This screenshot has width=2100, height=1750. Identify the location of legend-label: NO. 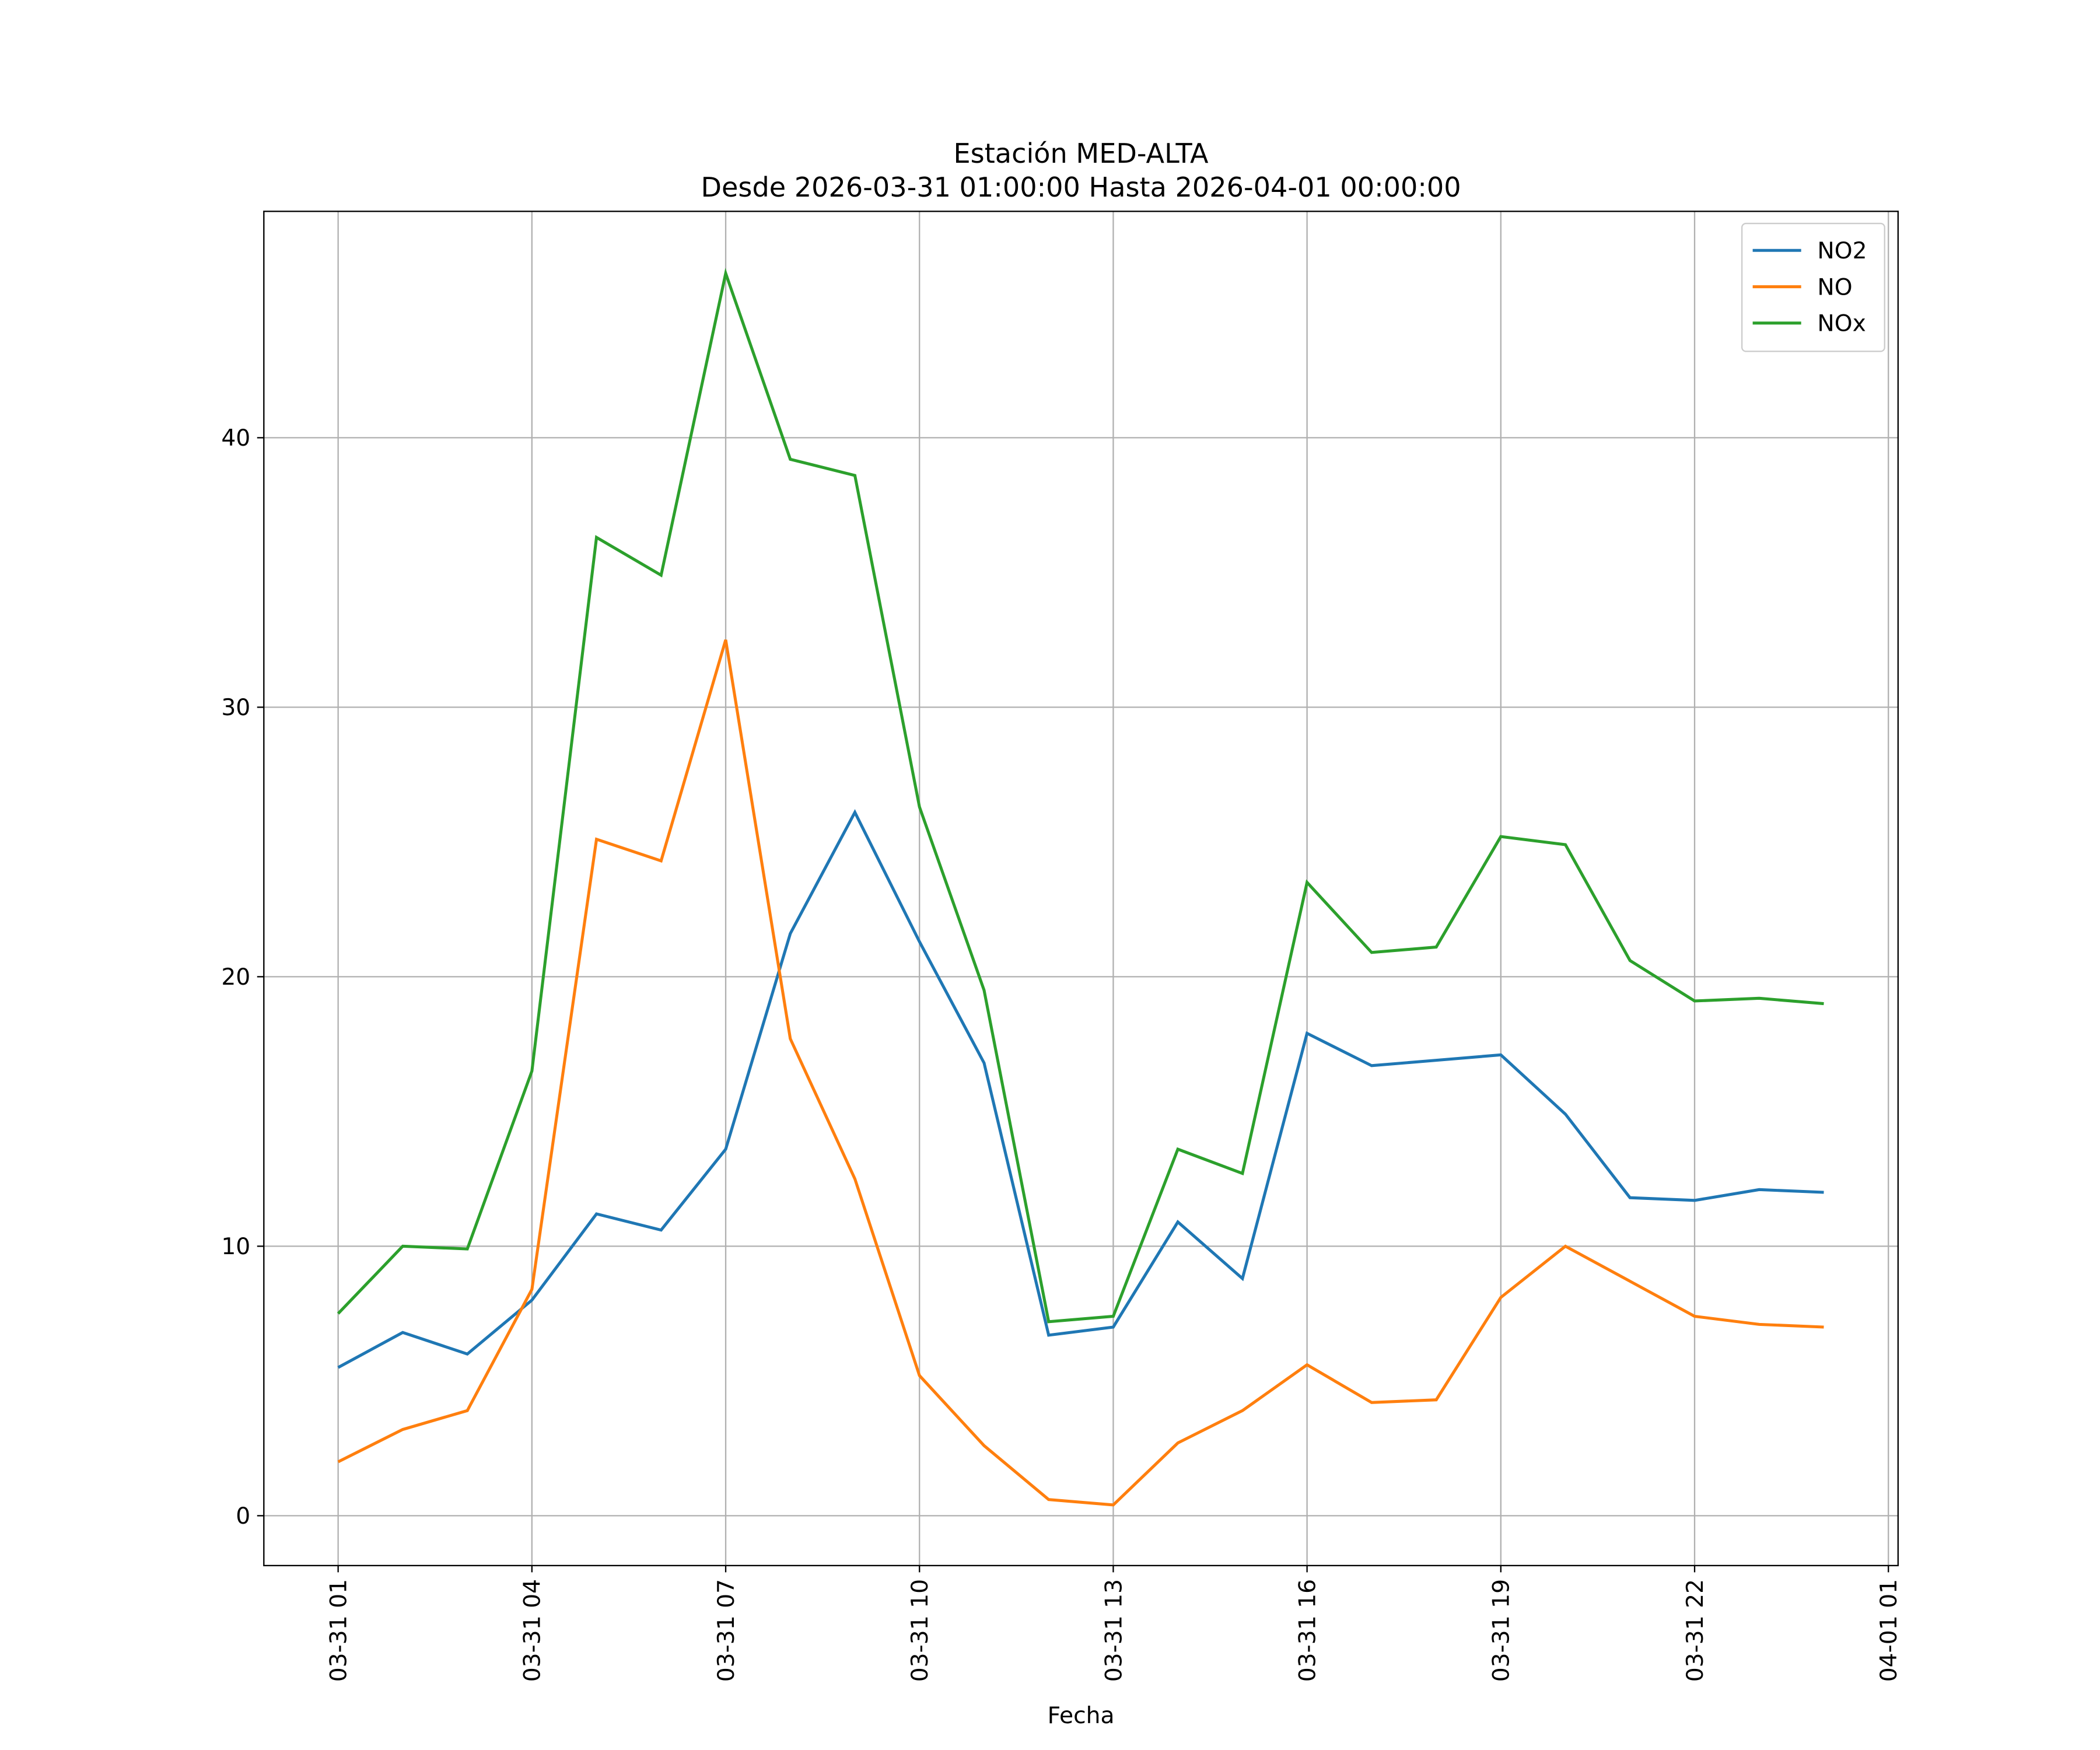
(1834, 287).